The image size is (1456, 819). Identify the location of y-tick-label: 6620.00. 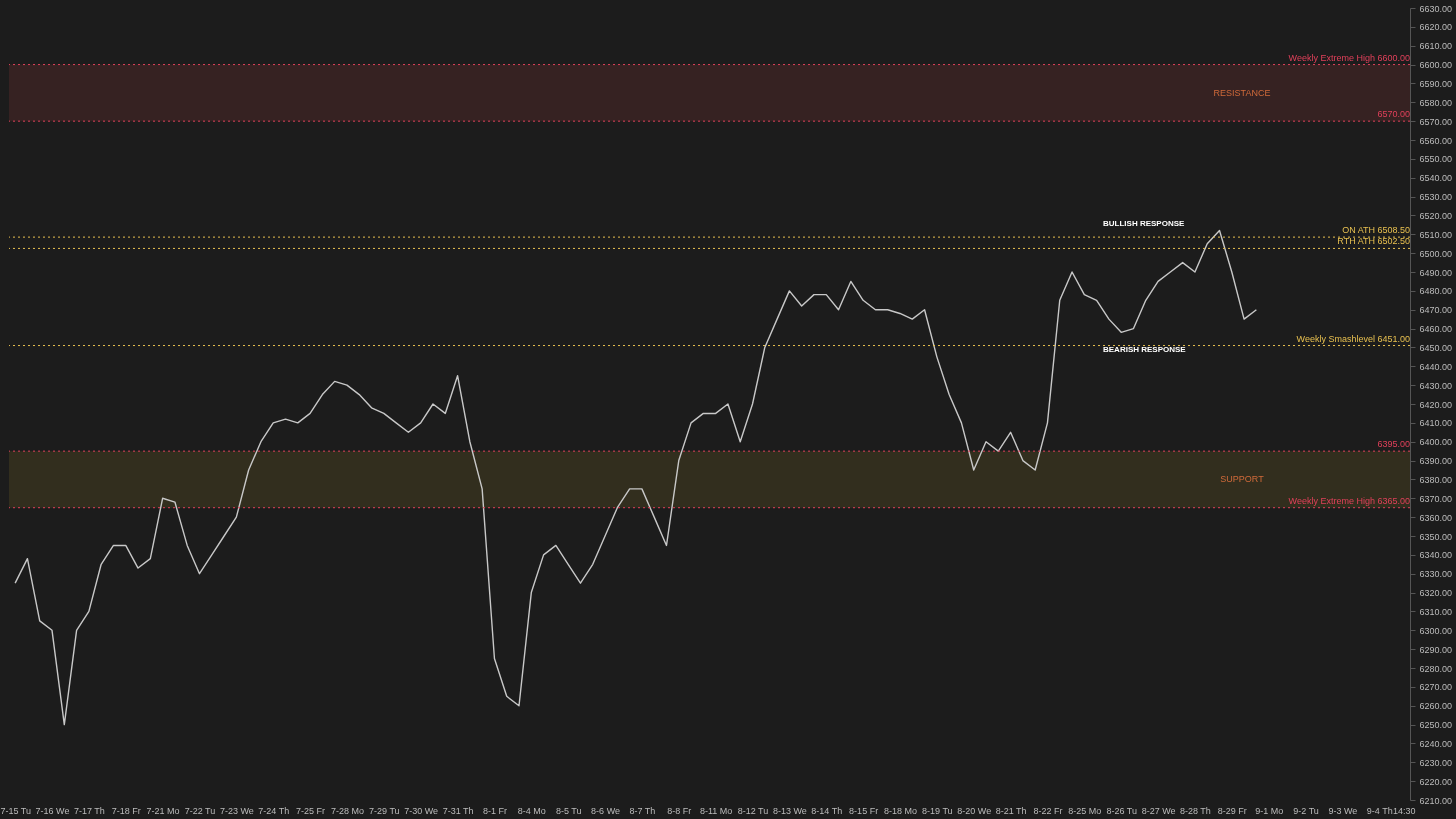
(1436, 27).